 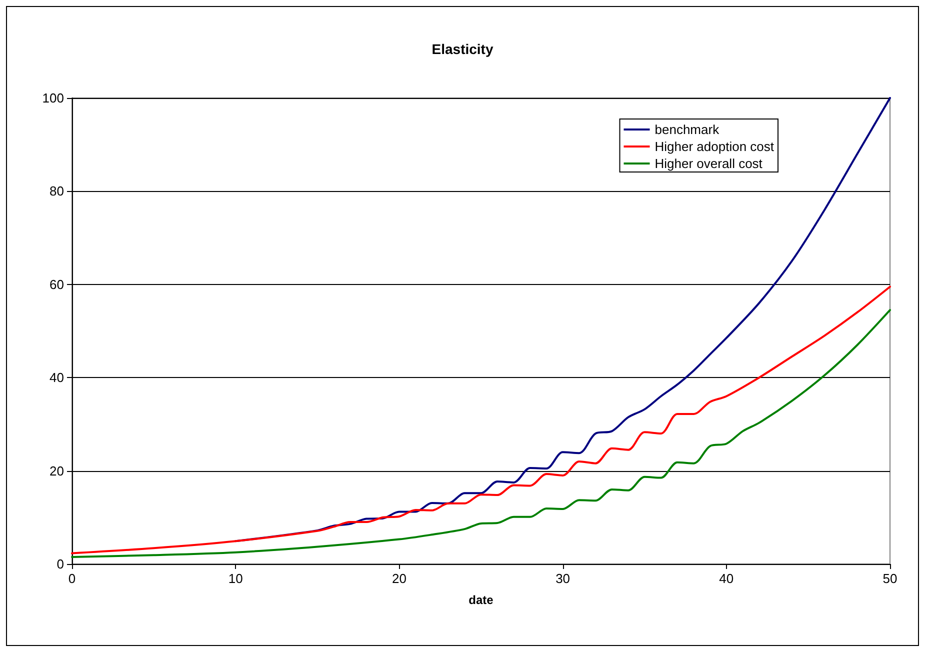 What do you see at coordinates (714, 146) in the screenshot?
I see `legend-label: Higher adoption cost` at bounding box center [714, 146].